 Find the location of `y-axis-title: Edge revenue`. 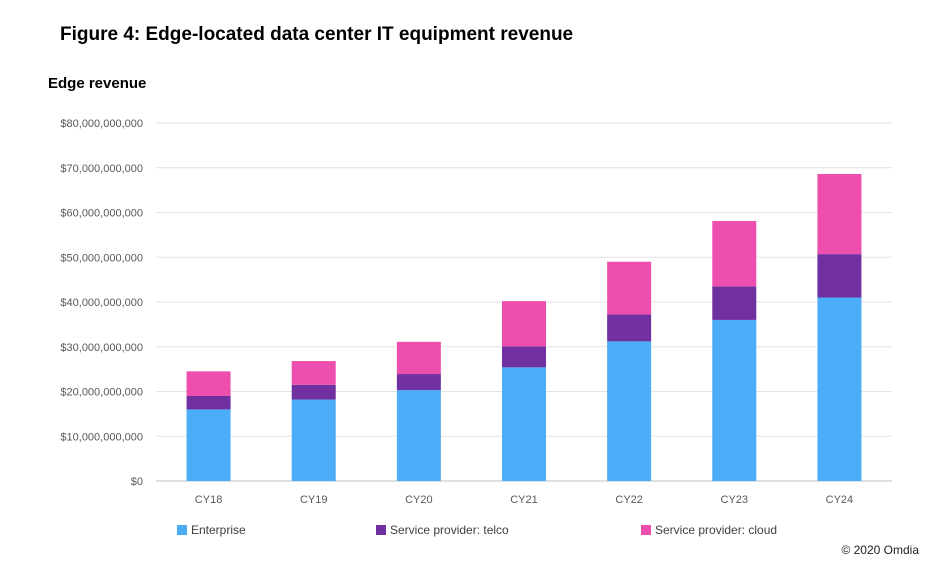

y-axis-title: Edge revenue is located at coordinates (97, 83).